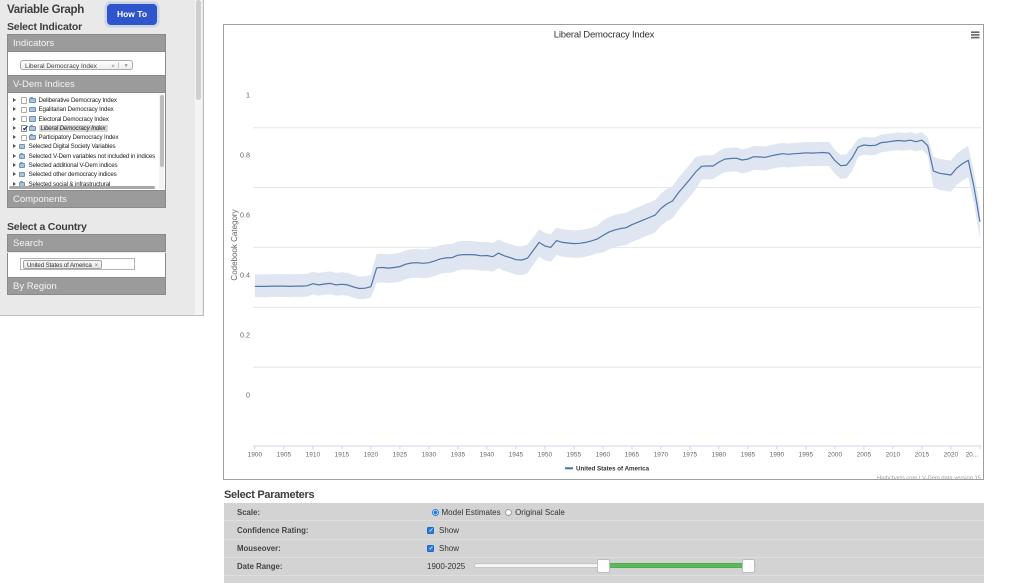 The height and width of the screenshot is (586, 1024). I want to click on svg-text: 2005, so click(864, 454).